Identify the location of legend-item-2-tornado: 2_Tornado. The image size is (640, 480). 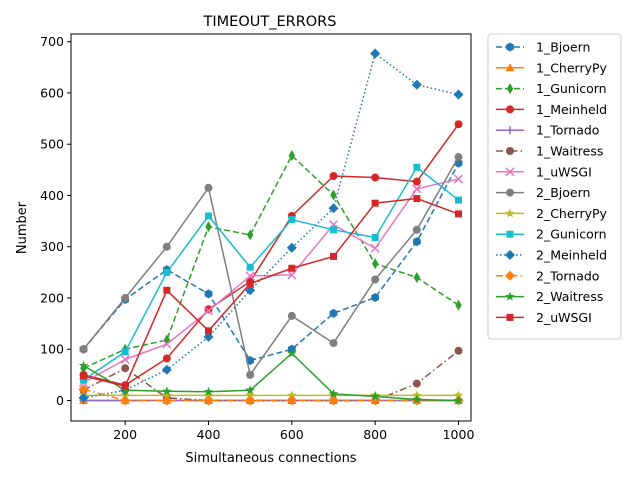
(547, 275).